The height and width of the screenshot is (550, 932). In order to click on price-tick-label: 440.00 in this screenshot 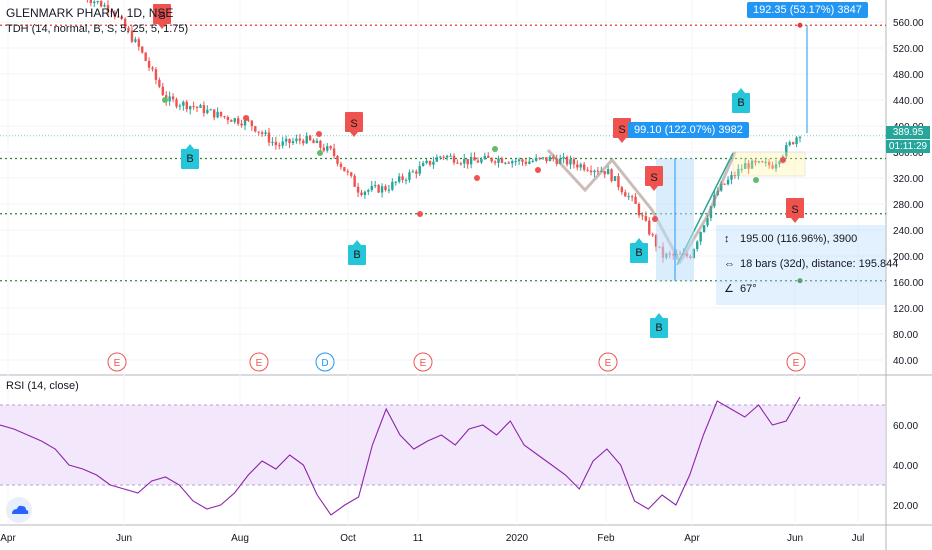, I will do `click(908, 101)`.